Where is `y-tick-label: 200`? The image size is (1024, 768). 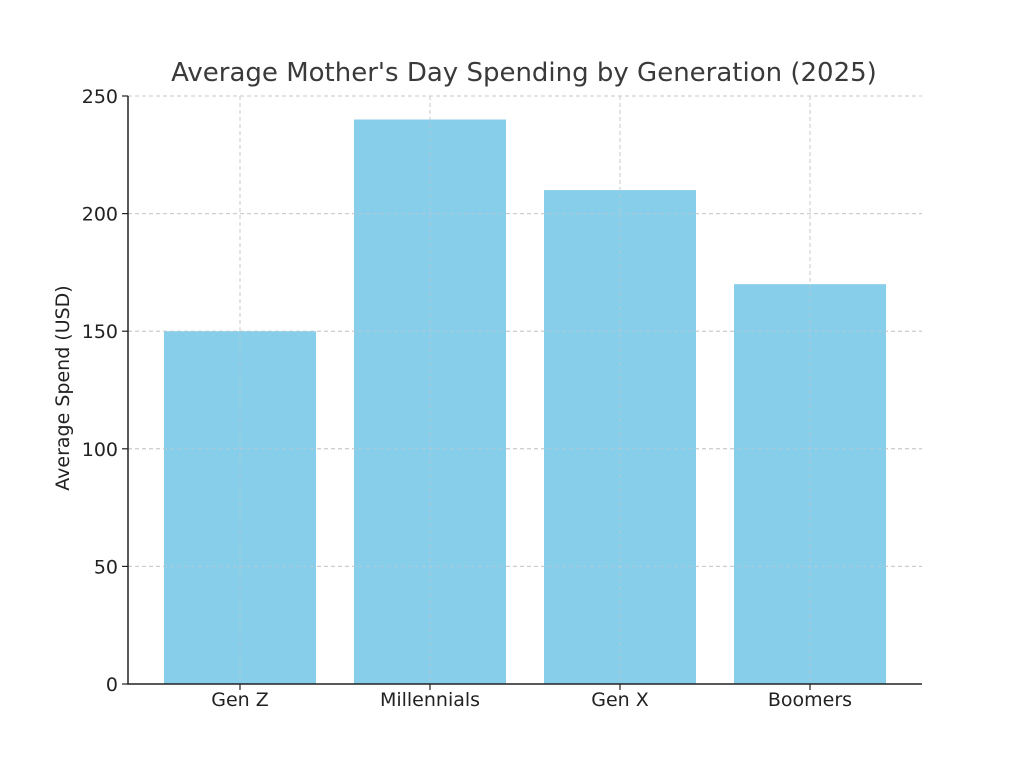
y-tick-label: 200 is located at coordinates (100, 215).